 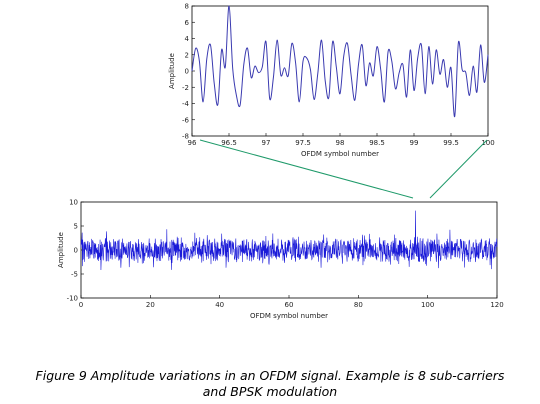 What do you see at coordinates (289, 316) in the screenshot?
I see `full-x-axis-label: OFDM symbol number` at bounding box center [289, 316].